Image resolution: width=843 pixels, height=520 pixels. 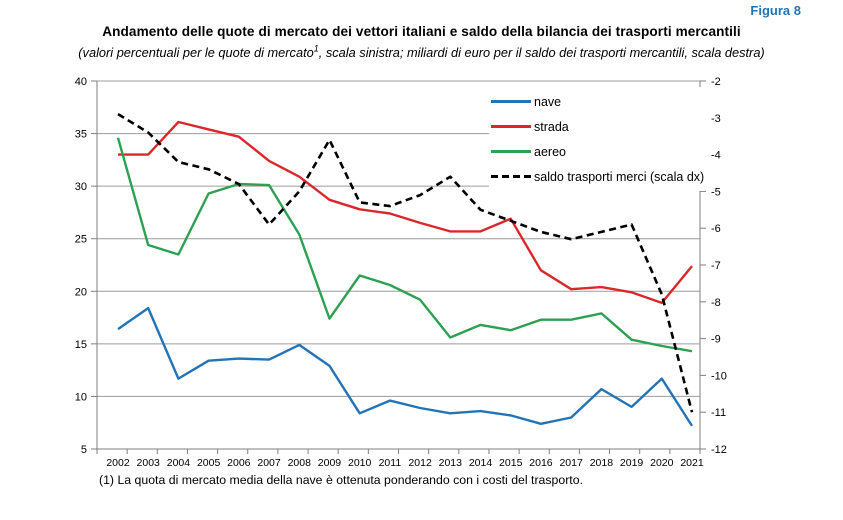 I want to click on right-axis-tick-label: -5, so click(x=716, y=192).